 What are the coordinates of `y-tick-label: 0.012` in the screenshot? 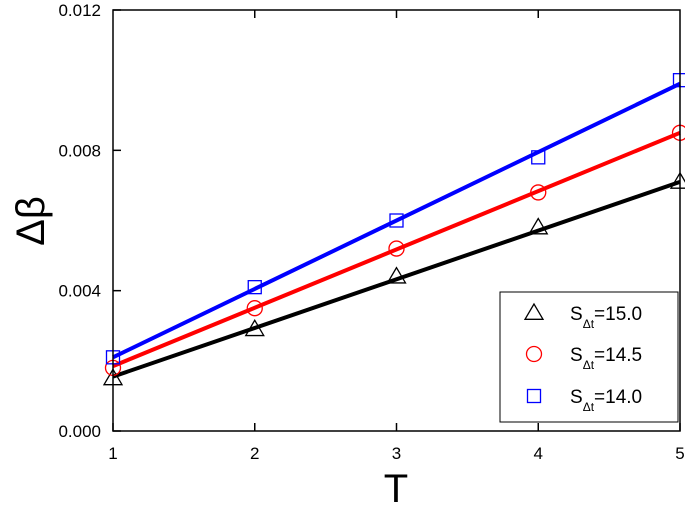 It's located at (79, 10).